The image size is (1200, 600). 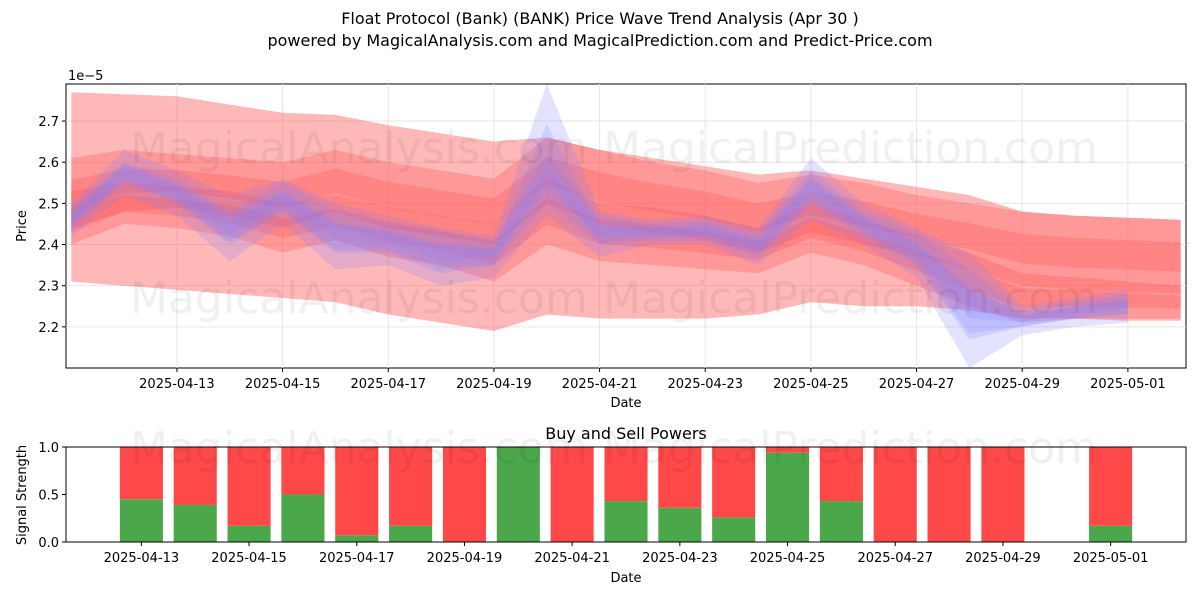 What do you see at coordinates (1003, 558) in the screenshot?
I see `buy-sell-x-tick-label: 2025-04-29` at bounding box center [1003, 558].